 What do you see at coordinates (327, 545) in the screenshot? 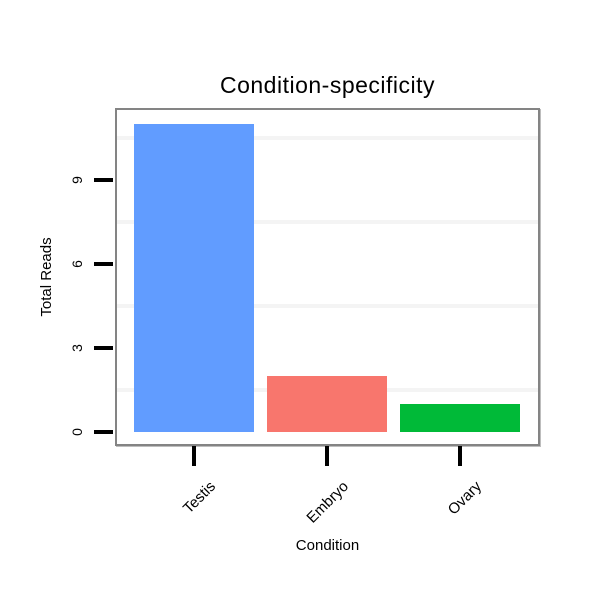
I see `x-axis-label: Condition` at bounding box center [327, 545].